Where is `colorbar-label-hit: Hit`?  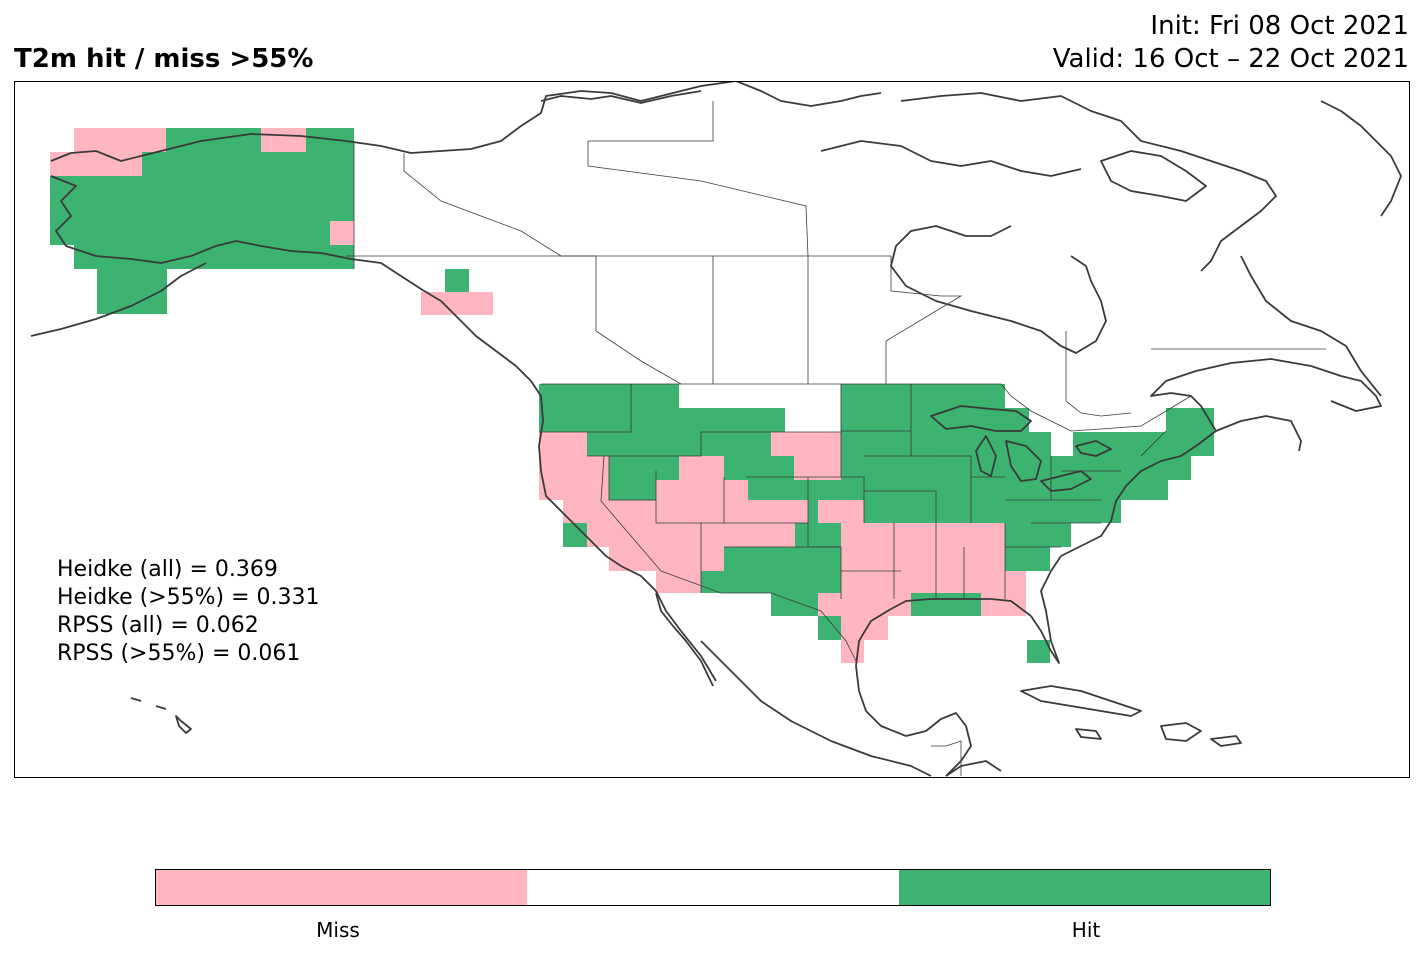
colorbar-label-hit: Hit is located at coordinates (1086, 930).